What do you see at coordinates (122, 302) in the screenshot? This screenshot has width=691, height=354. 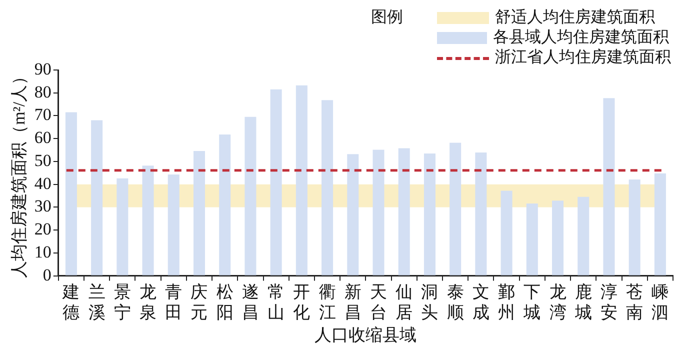 I see `x-tick-label: 景宁` at bounding box center [122, 302].